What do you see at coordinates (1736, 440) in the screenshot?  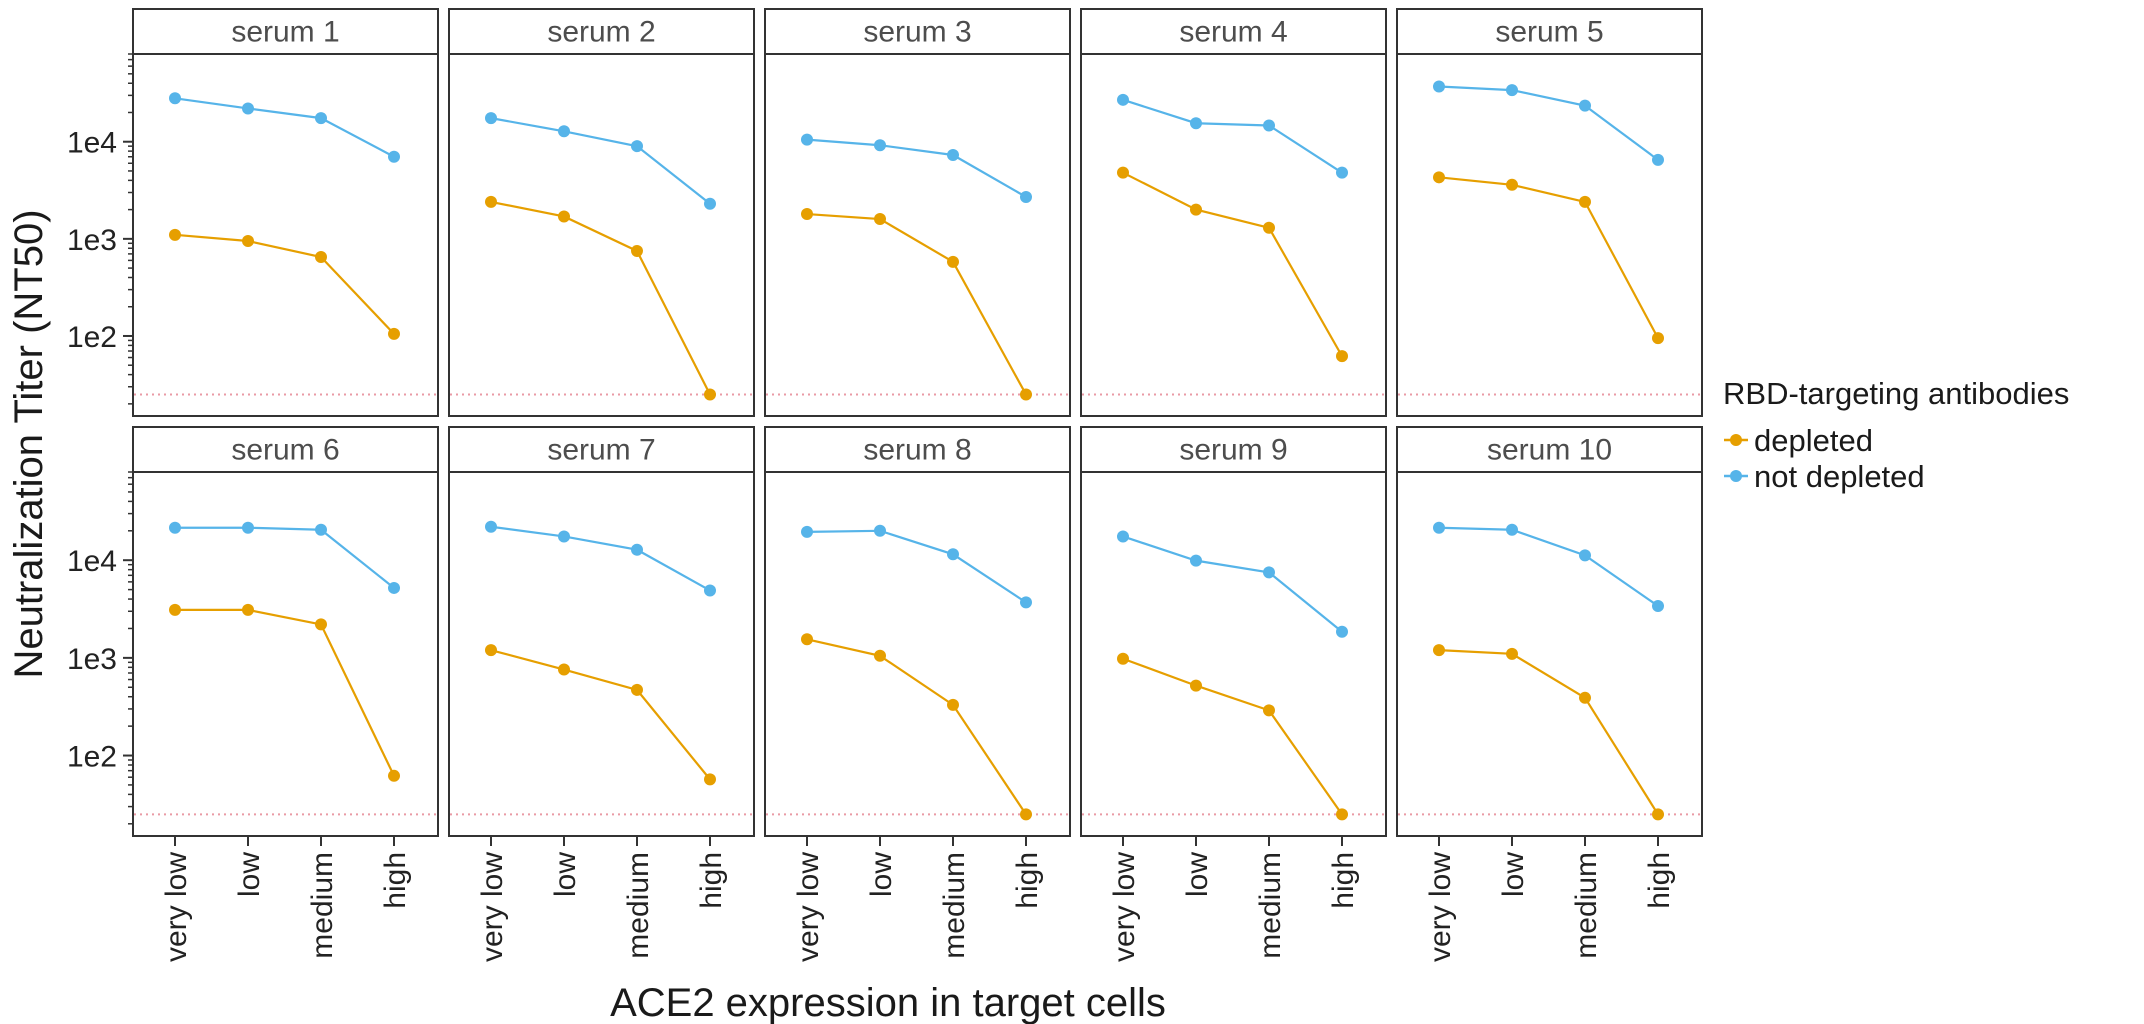 I see `legend-key-depleted` at bounding box center [1736, 440].